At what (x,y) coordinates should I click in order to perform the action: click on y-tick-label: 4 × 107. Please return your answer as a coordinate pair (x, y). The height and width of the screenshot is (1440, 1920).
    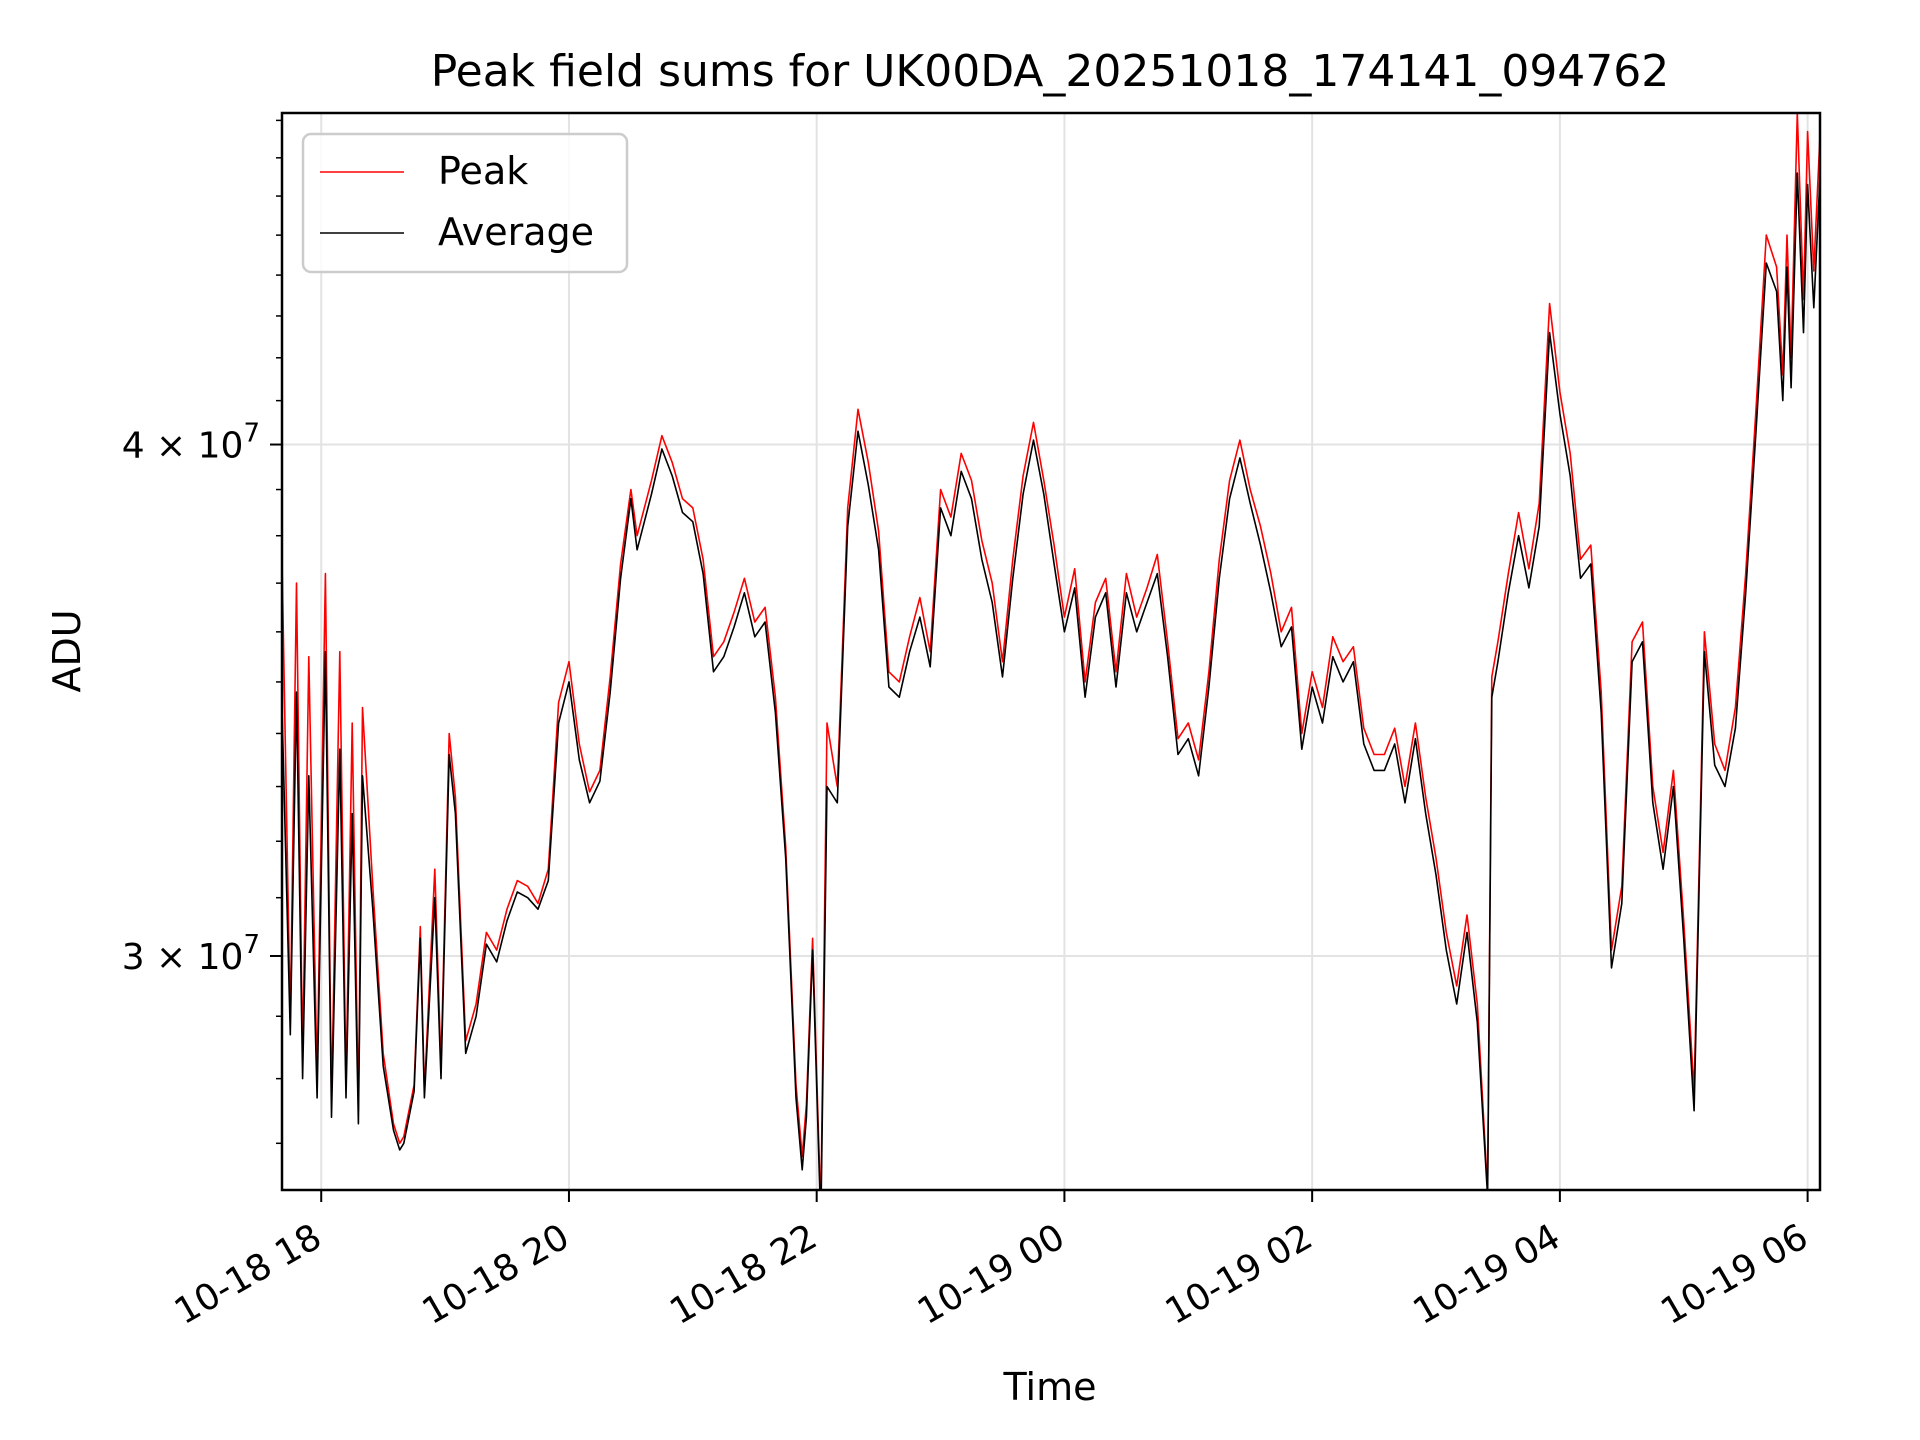
    Looking at the image, I should click on (191, 443).